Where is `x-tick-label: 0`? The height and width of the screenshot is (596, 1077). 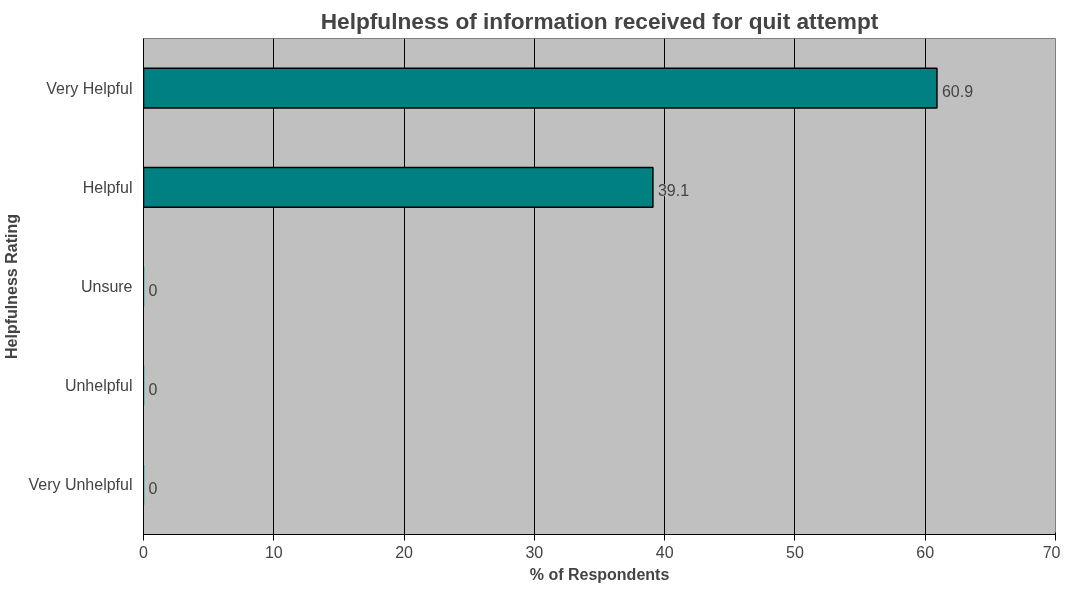 x-tick-label: 0 is located at coordinates (144, 552).